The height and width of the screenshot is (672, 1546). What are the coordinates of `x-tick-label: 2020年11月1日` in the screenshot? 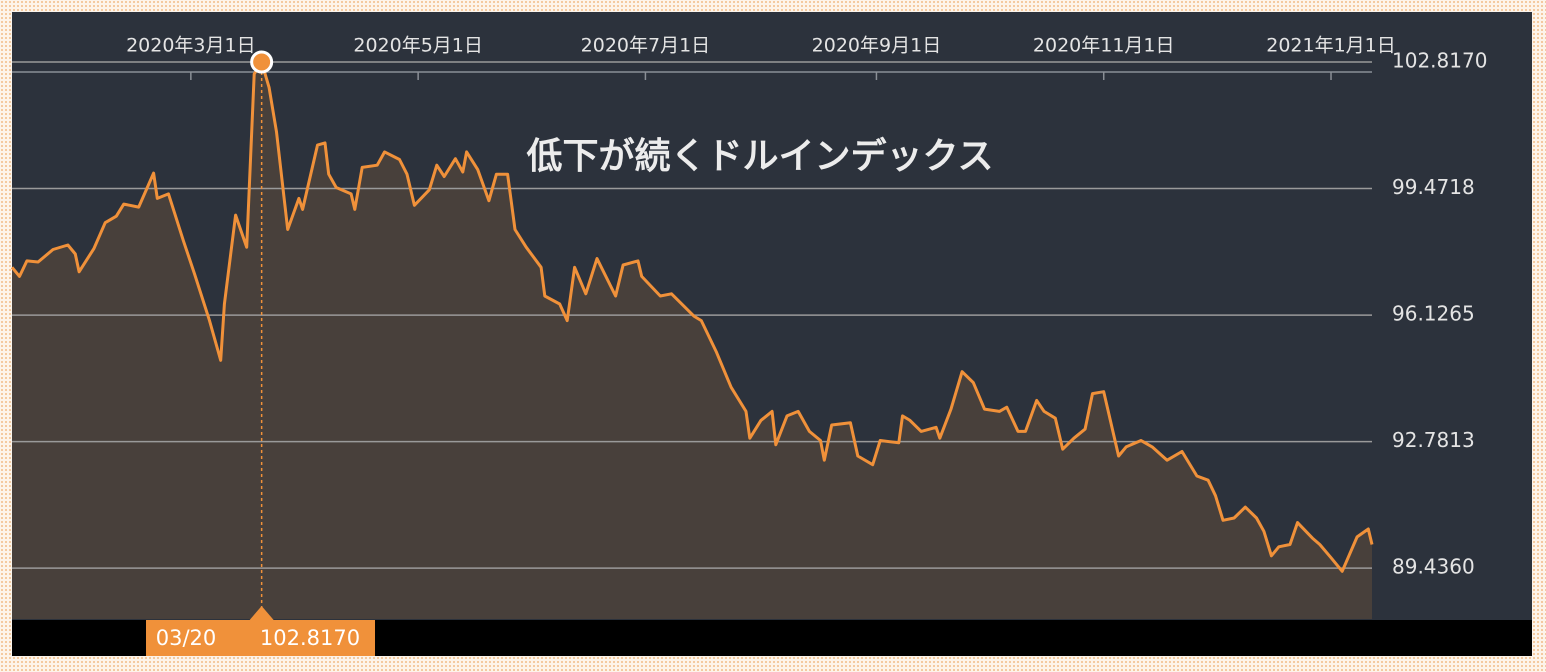 It's located at (1104, 46).